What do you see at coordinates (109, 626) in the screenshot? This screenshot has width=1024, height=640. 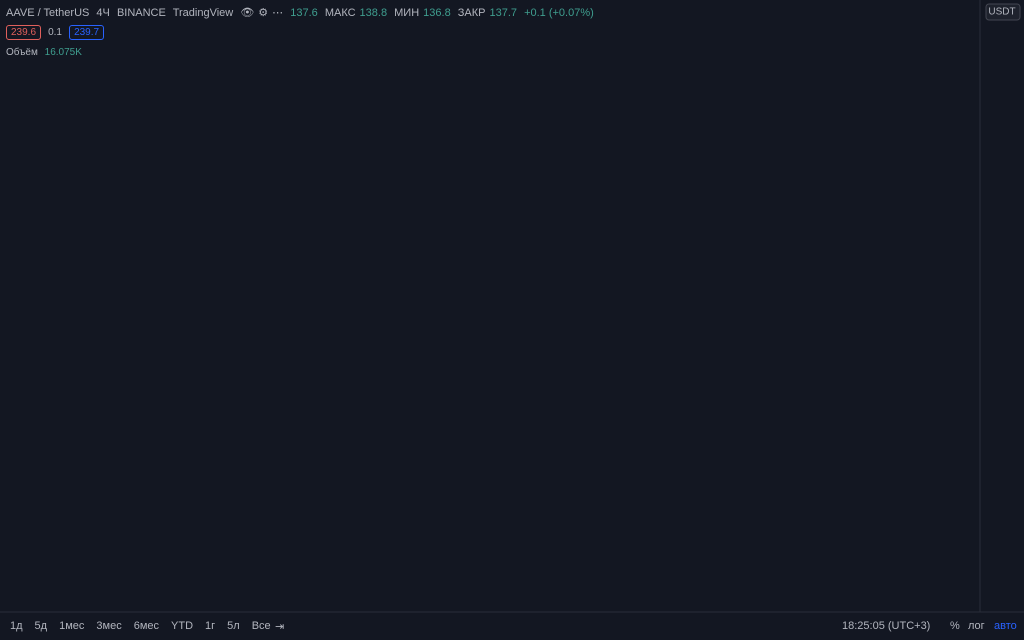 I see `range-button: 3мес` at bounding box center [109, 626].